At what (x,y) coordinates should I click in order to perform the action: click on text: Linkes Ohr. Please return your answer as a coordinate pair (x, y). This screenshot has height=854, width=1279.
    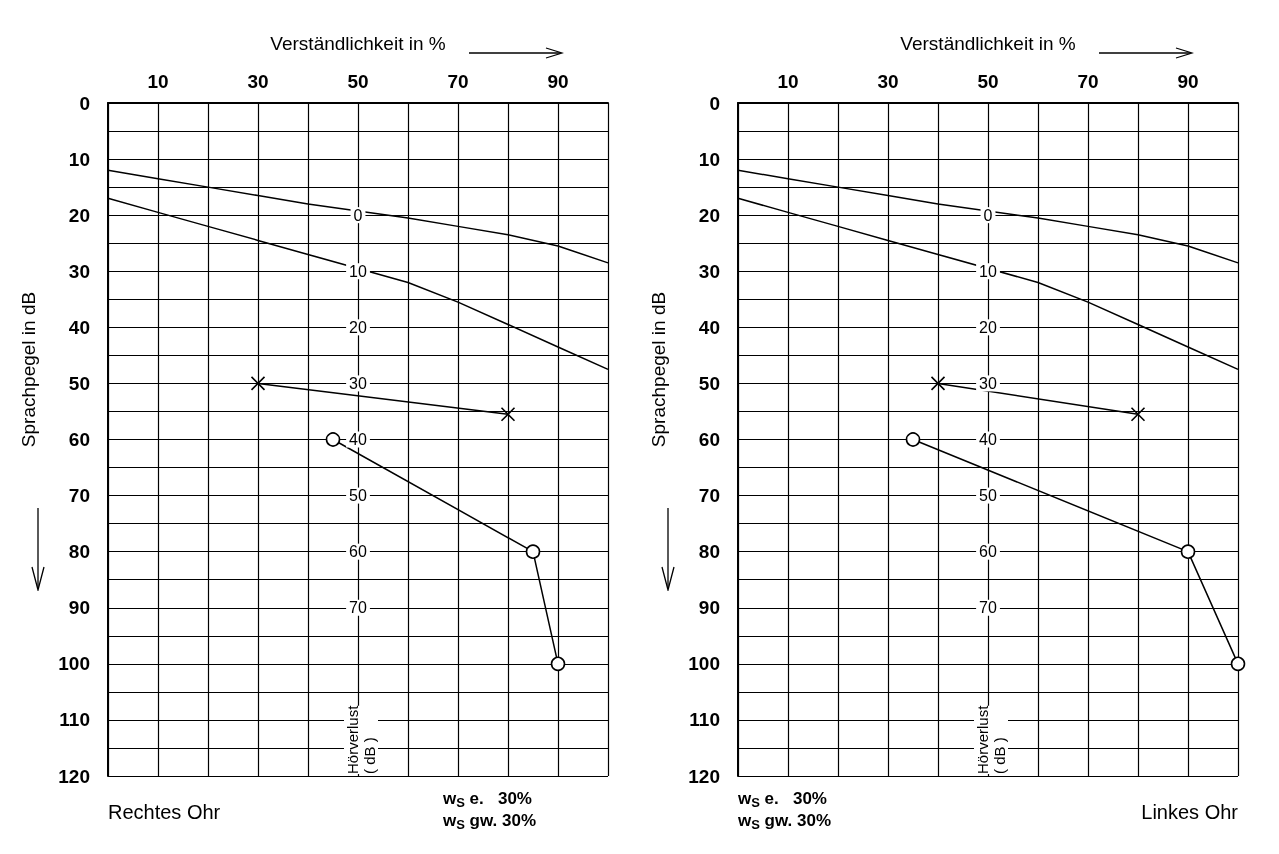
    Looking at the image, I should click on (1190, 812).